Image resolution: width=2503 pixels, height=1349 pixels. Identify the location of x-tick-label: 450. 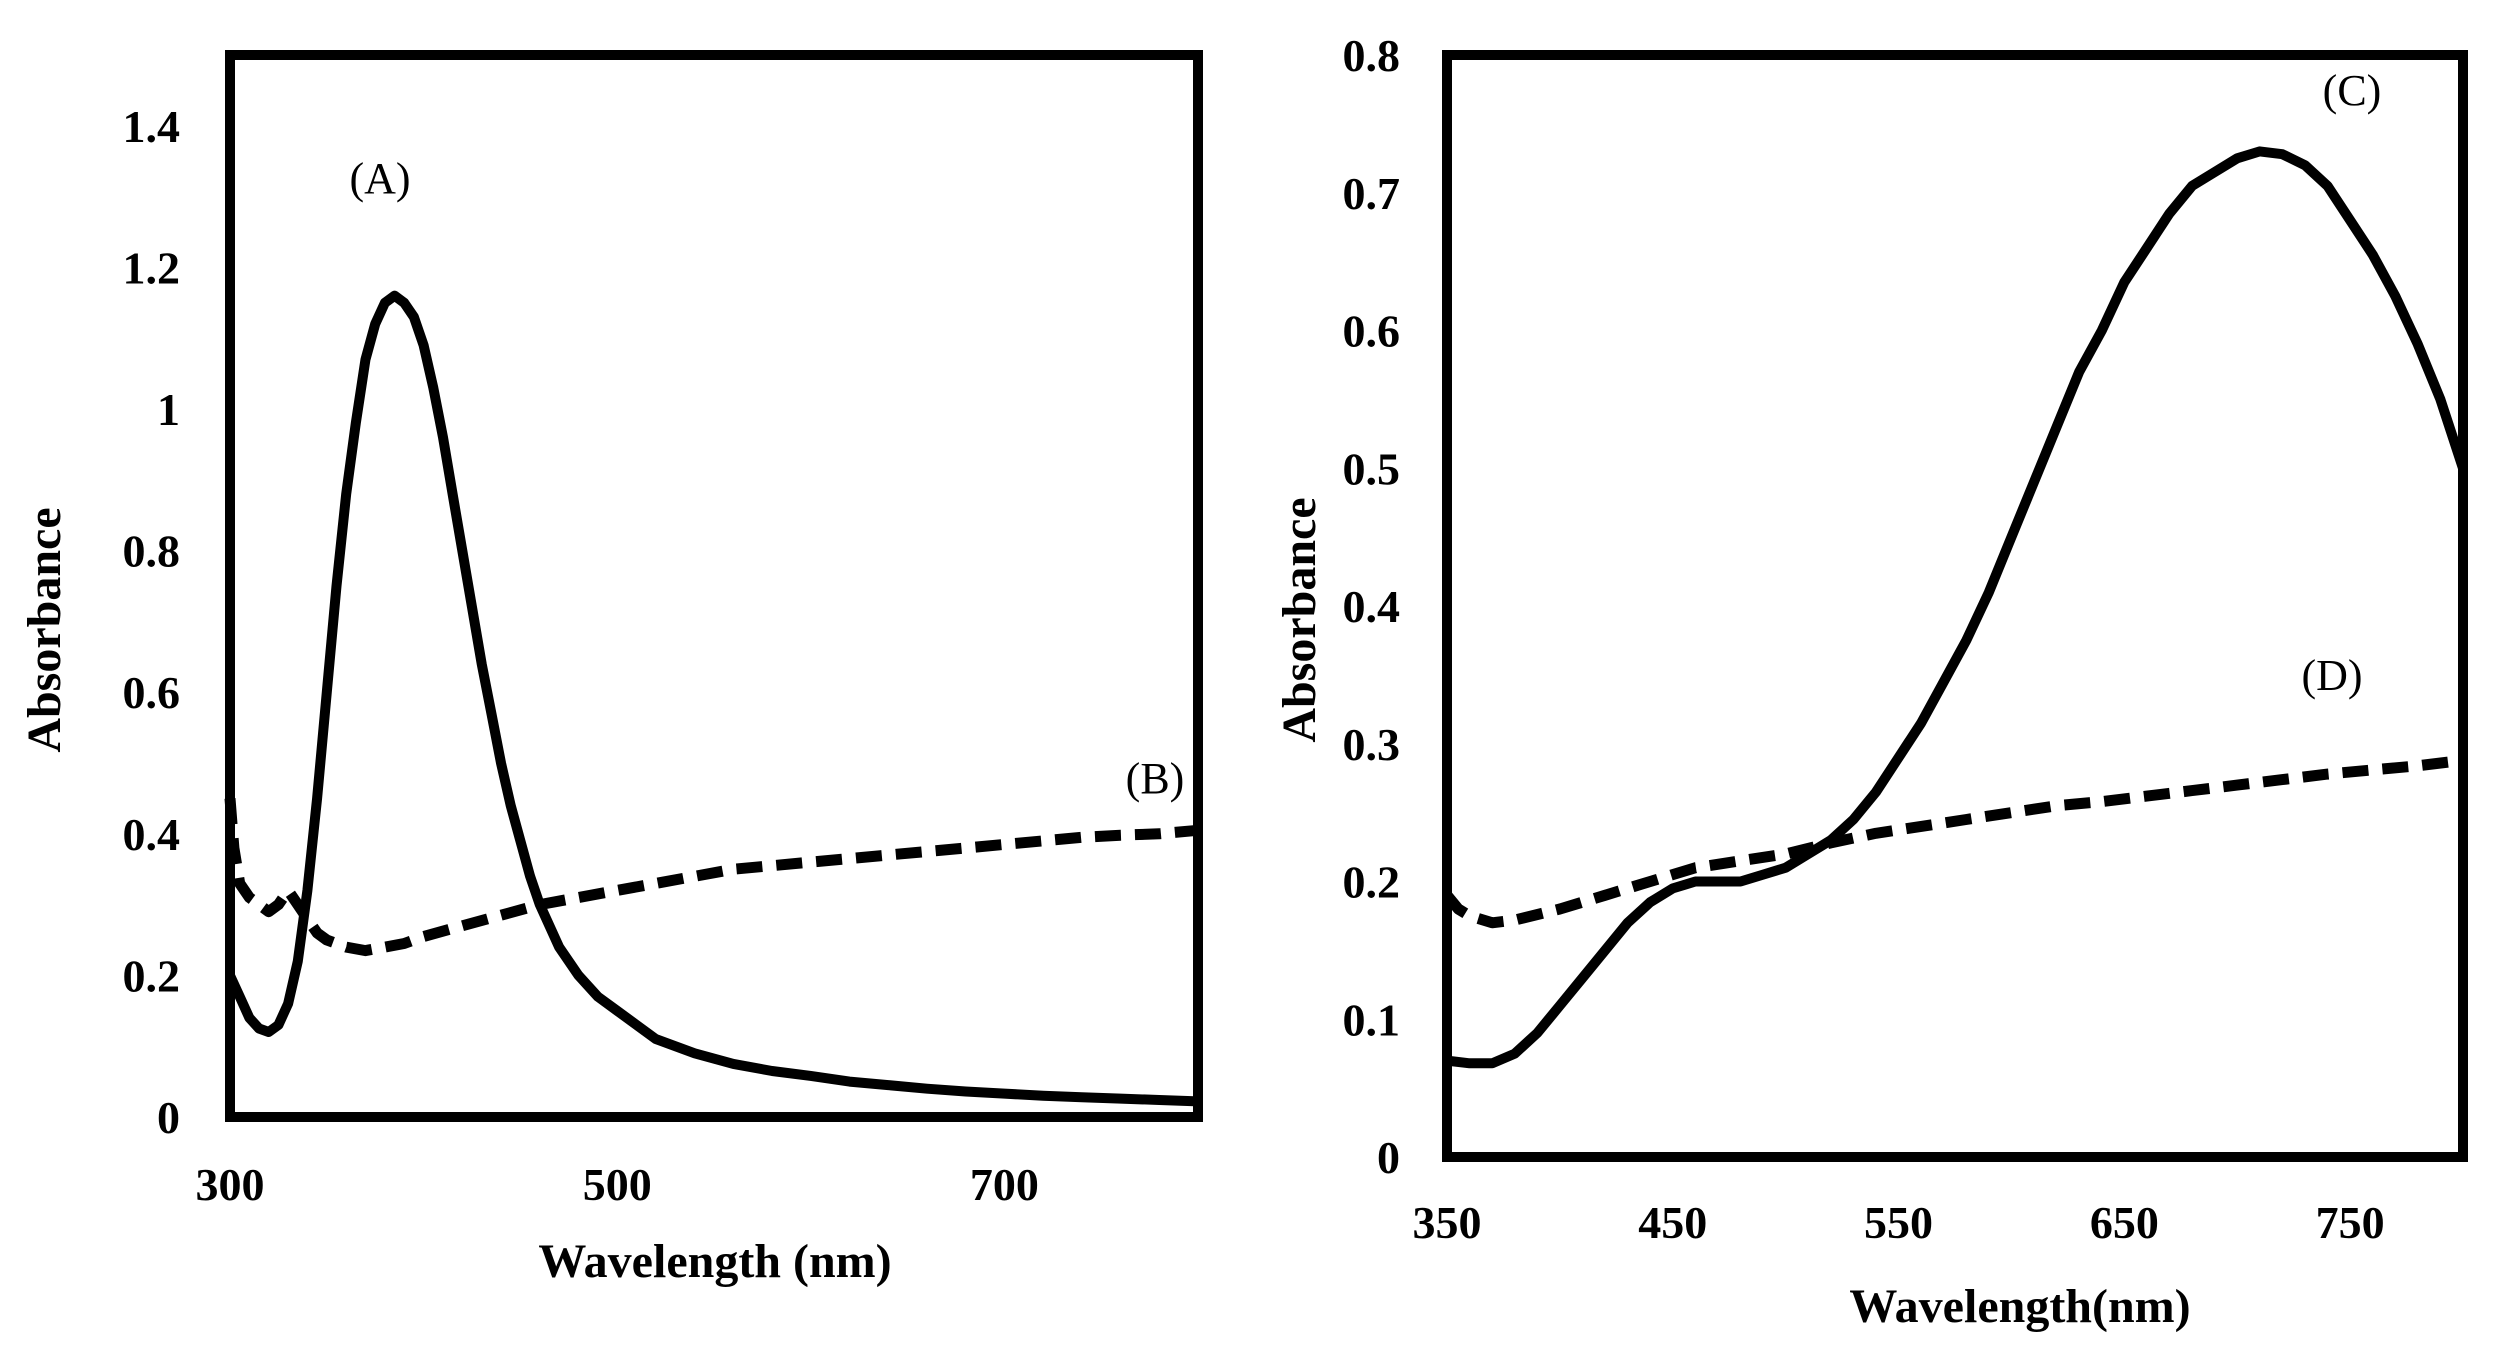
(1672, 1222).